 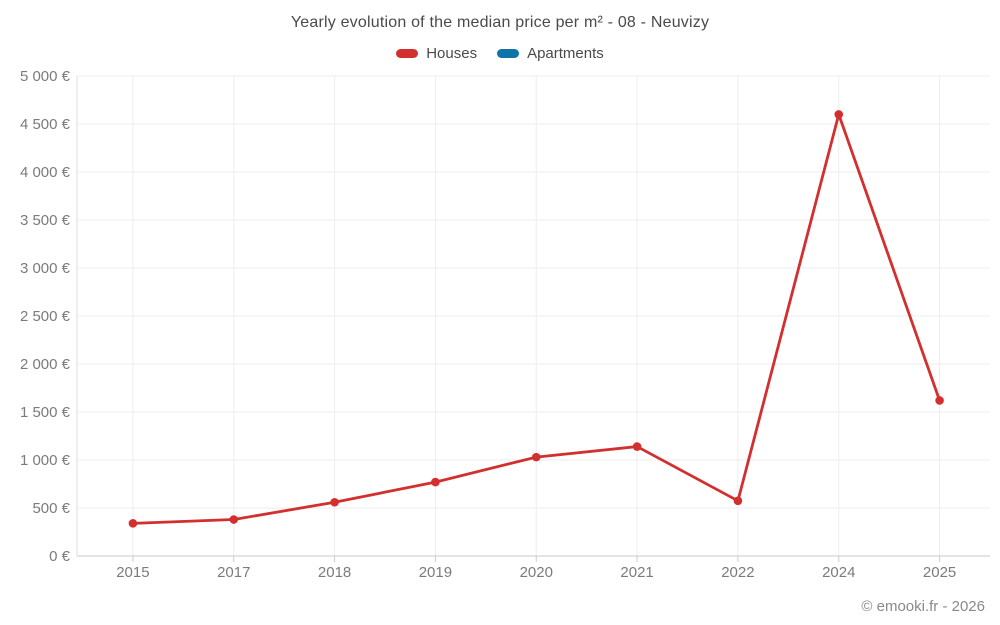 I want to click on data-point-houses-2022, so click(x=738, y=501).